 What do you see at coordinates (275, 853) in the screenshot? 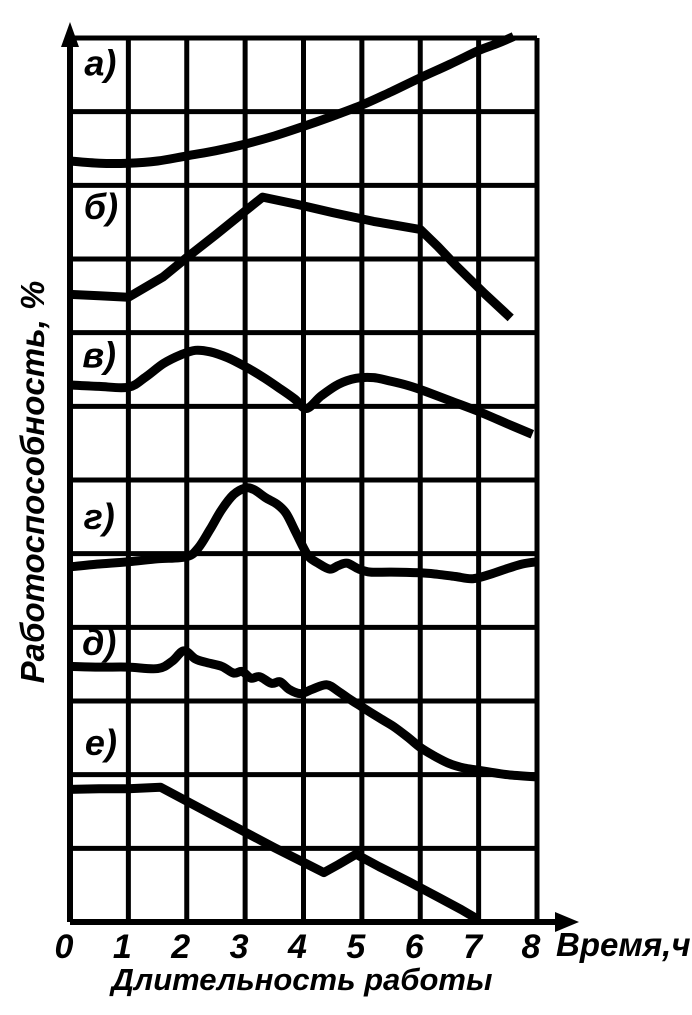
I see `curve-e` at bounding box center [275, 853].